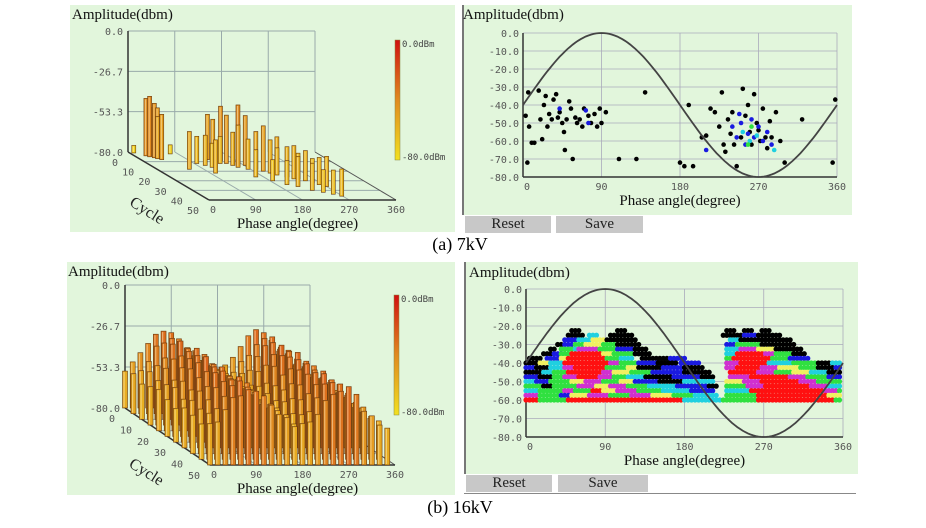 Image resolution: width=926 pixels, height=528 pixels. What do you see at coordinates (599, 224) in the screenshot?
I see `save-button-7kv: Save` at bounding box center [599, 224].